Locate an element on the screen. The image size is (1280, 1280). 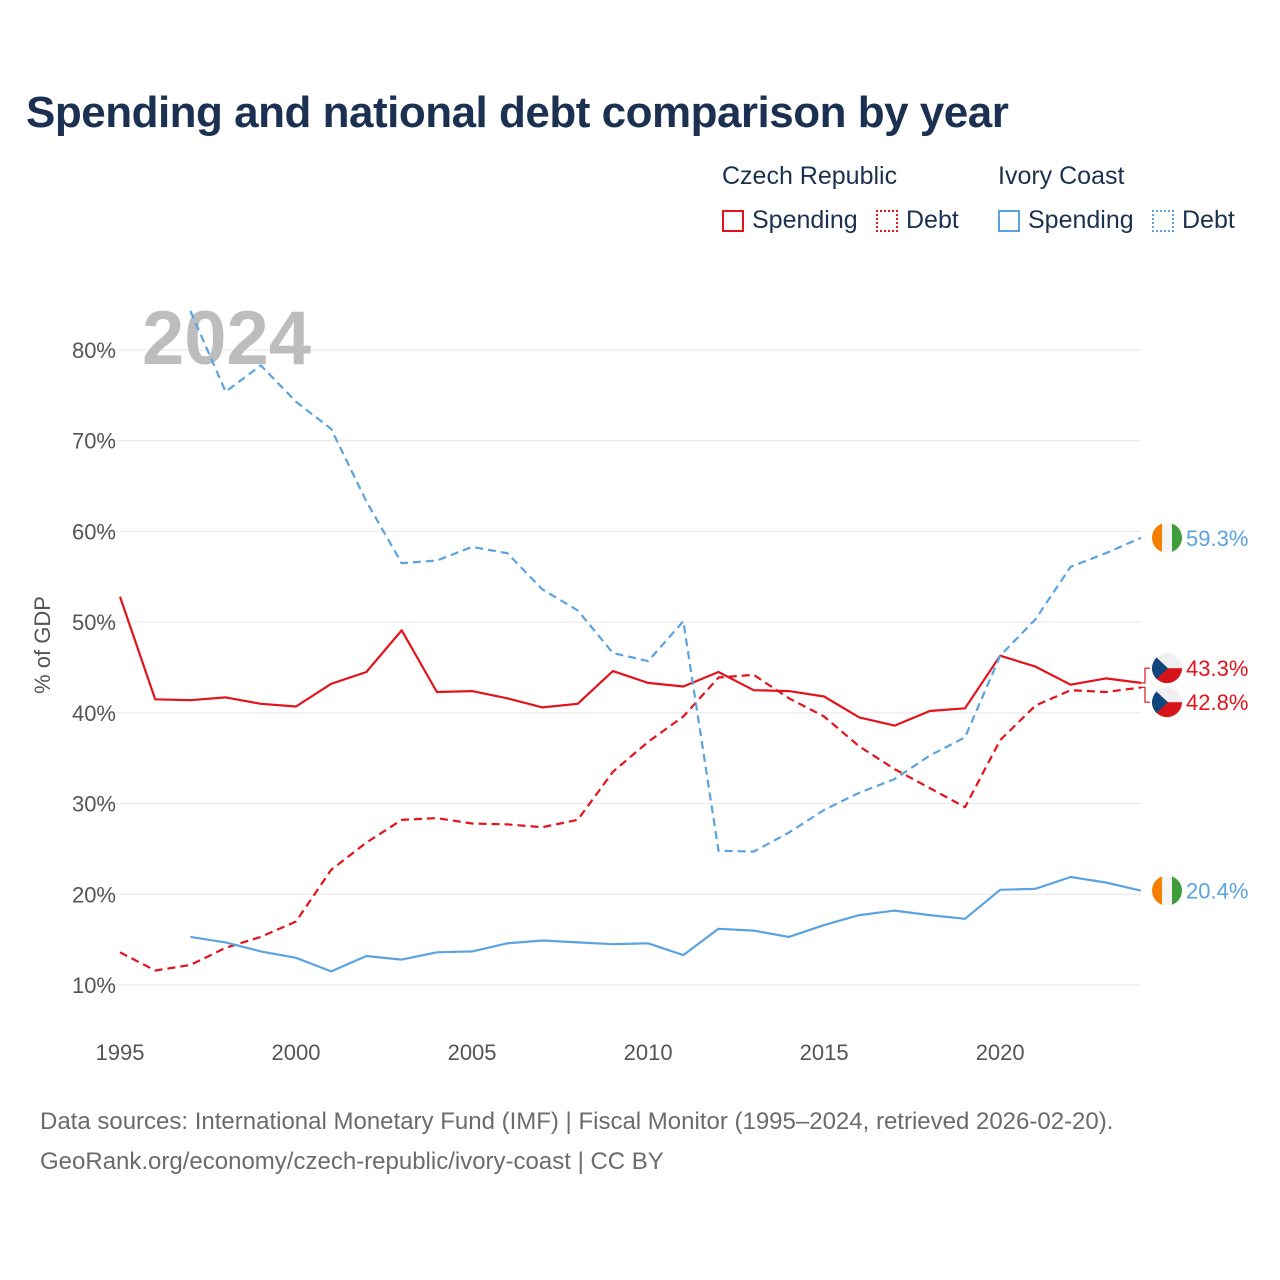
x-tick-label: 2005 is located at coordinates (472, 1052).